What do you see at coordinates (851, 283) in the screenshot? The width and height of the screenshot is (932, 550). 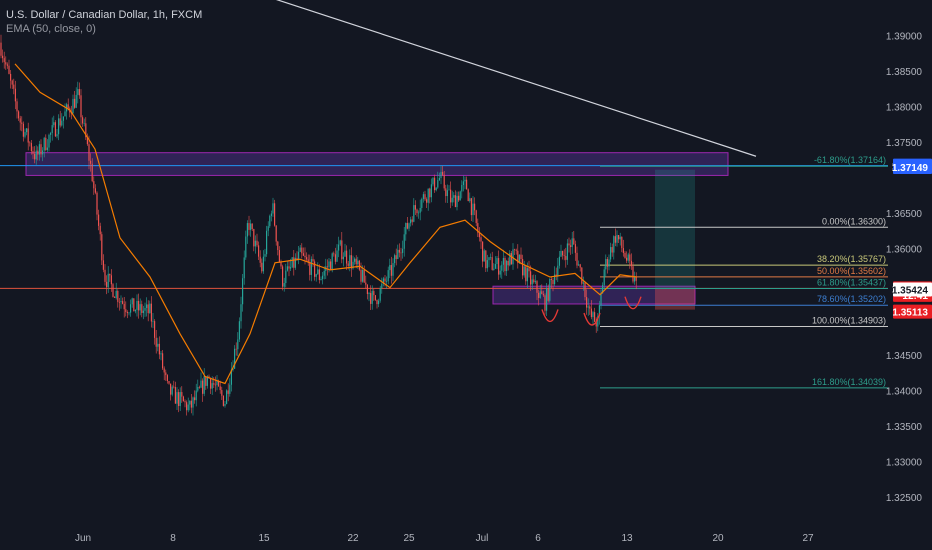 I see `fib-level-label-4: 61.80%(1.35437)` at bounding box center [851, 283].